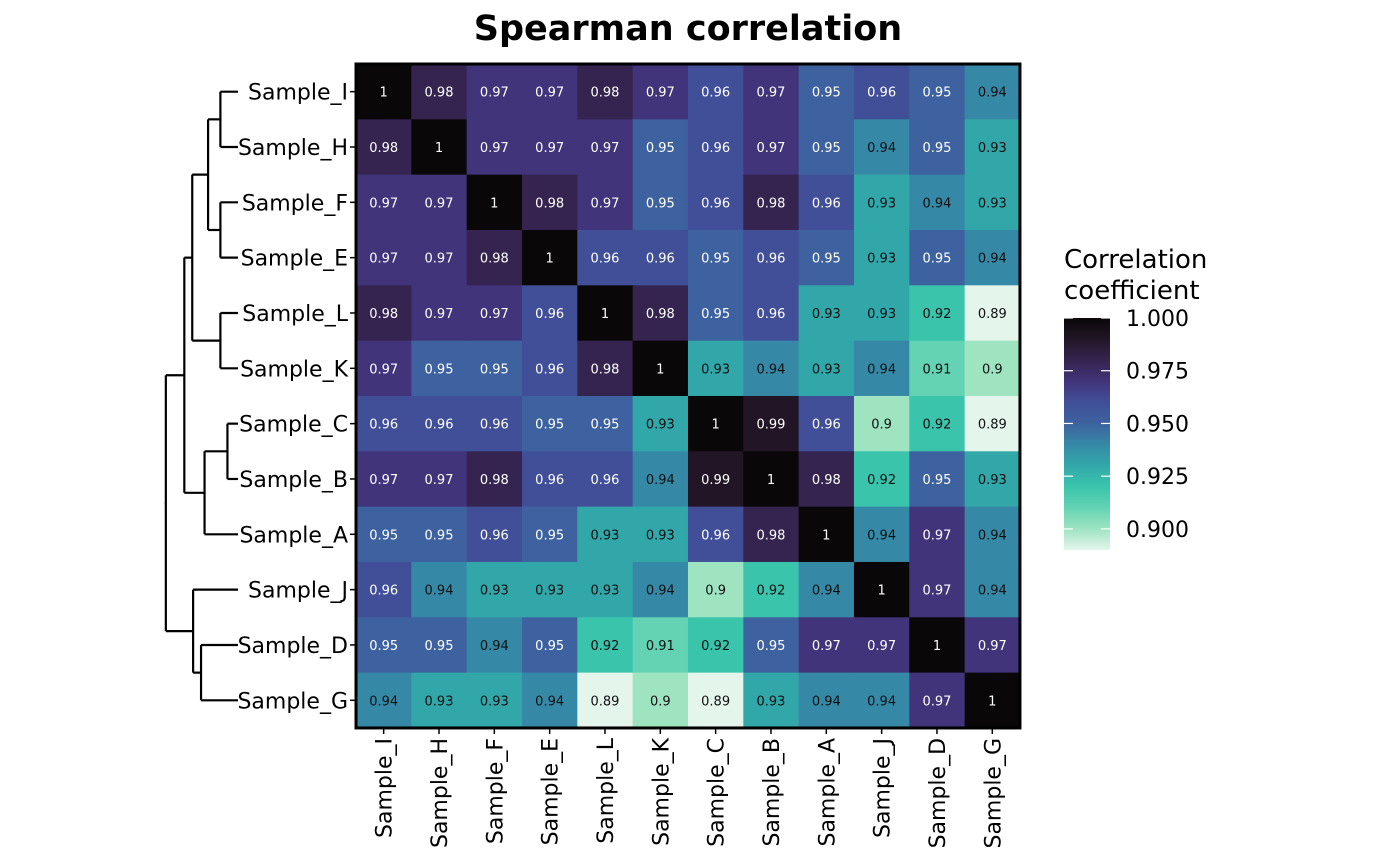  What do you see at coordinates (293, 480) in the screenshot?
I see `row-label: Sample_B` at bounding box center [293, 480].